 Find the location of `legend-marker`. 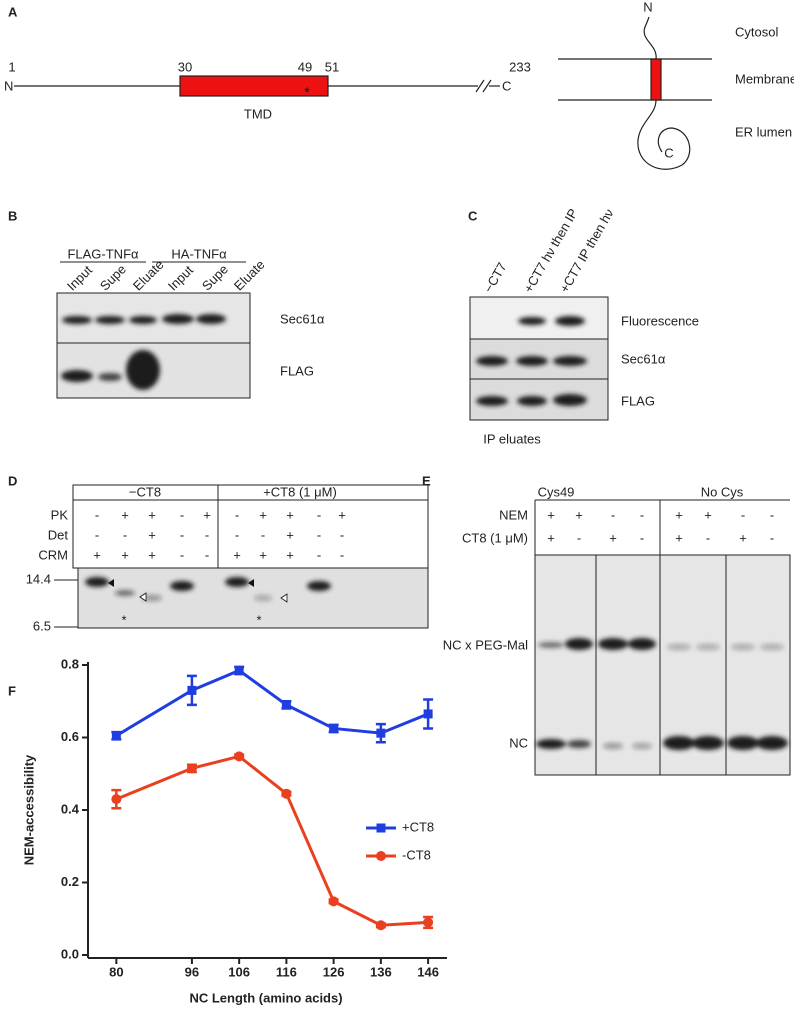

legend-marker is located at coordinates (381, 856).